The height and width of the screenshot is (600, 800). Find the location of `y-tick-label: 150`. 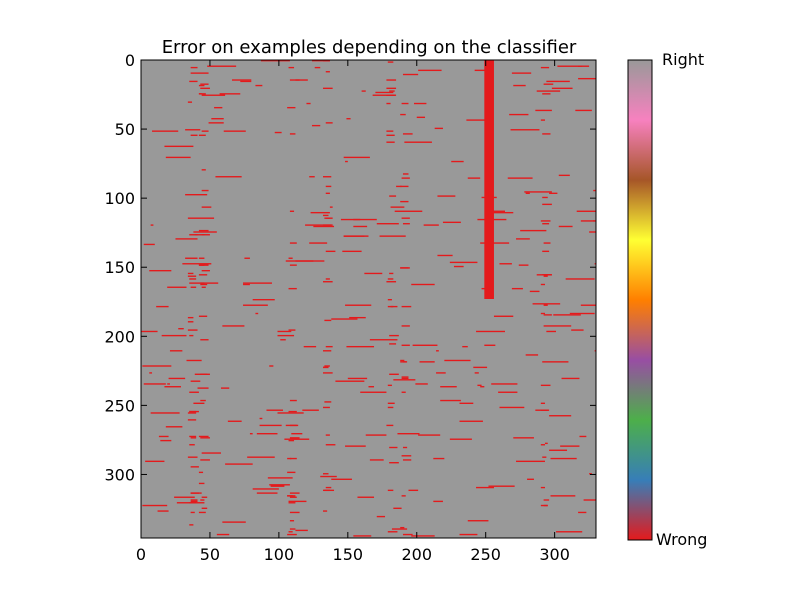

y-tick-label: 150 is located at coordinates (119, 267).